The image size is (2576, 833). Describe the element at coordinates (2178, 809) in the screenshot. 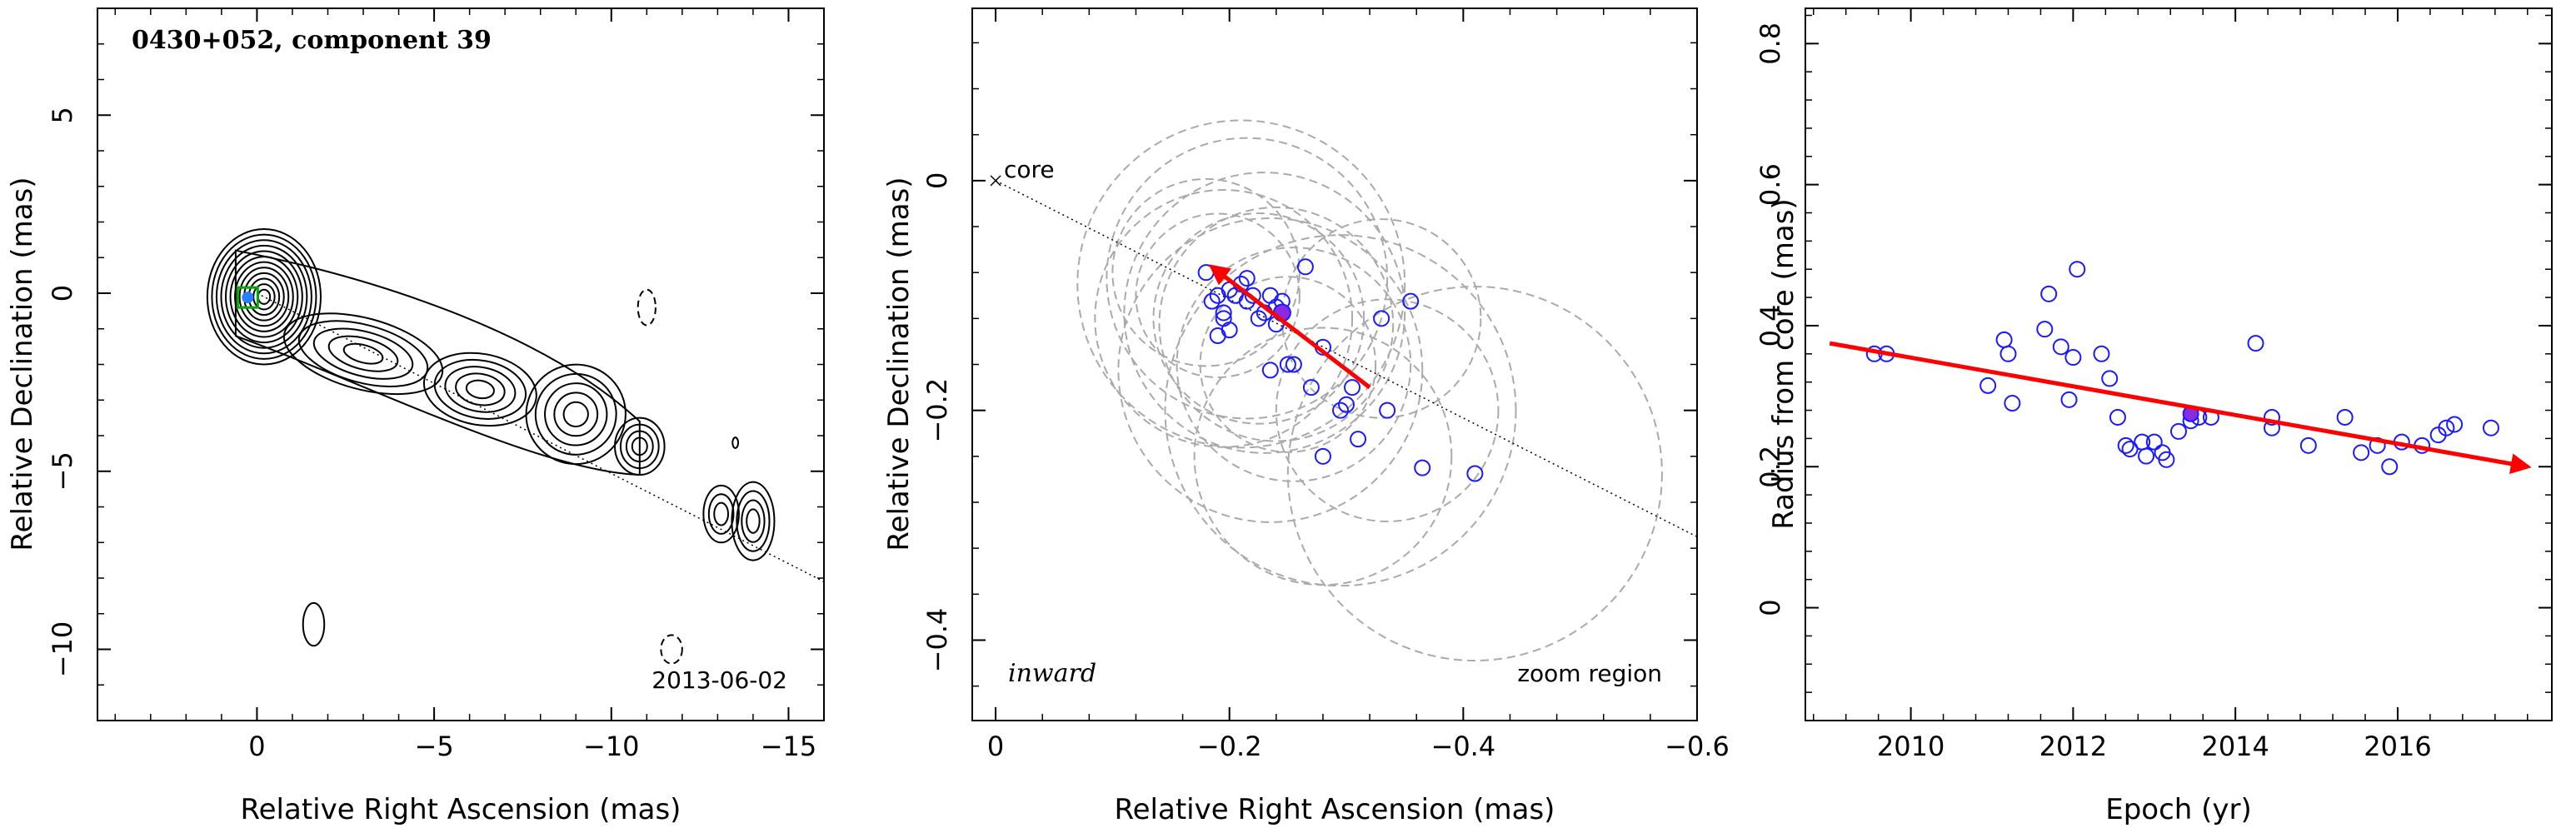

I see `panel3-xlabel: Epoch (yr)` at that location.